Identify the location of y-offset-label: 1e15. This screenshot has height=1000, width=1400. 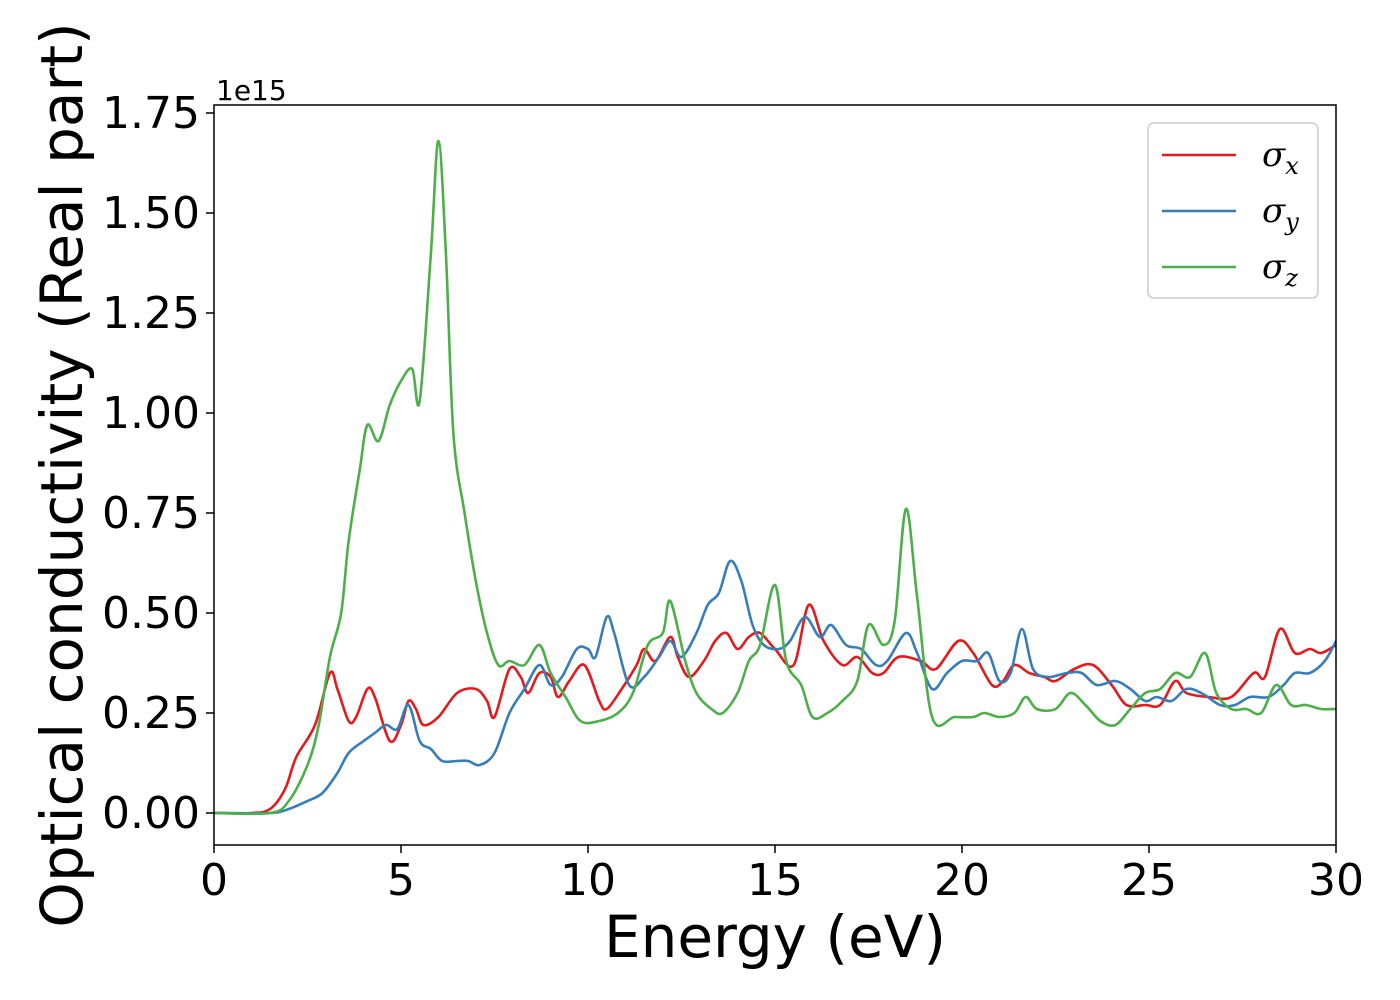
(251, 90).